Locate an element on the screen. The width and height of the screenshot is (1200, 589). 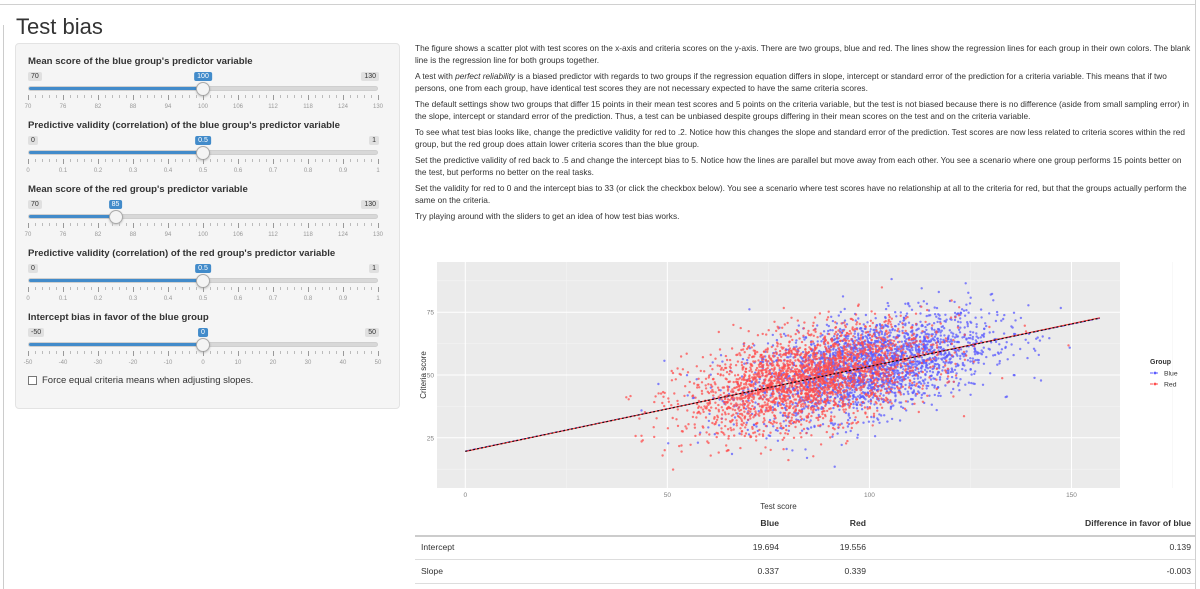
y-tick-label: 50 is located at coordinates (431, 376).